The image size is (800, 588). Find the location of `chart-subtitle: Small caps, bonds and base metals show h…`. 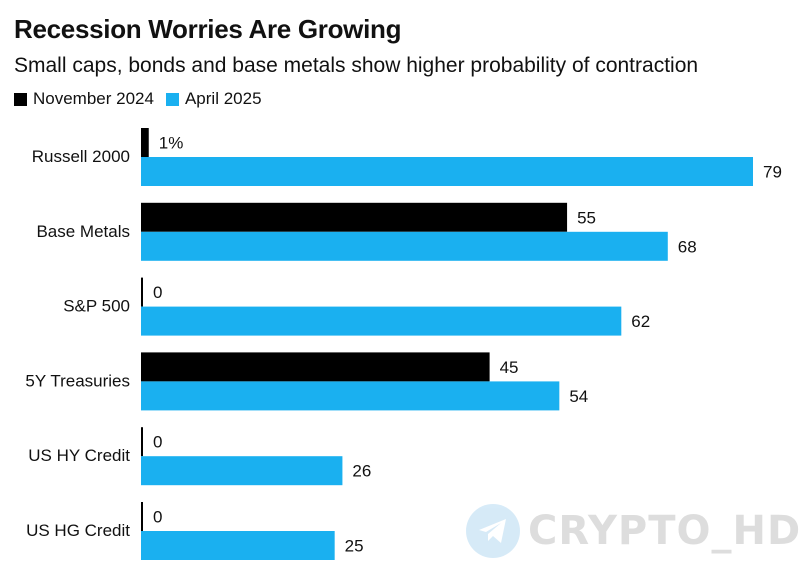

chart-subtitle: Small caps, bonds and base metals show h… is located at coordinates (356, 65).